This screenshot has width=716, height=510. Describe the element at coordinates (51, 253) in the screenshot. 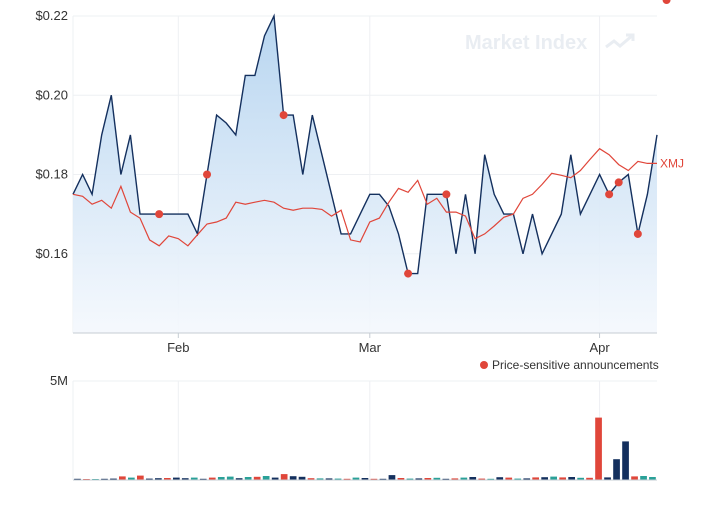

I see `price-y-tick-label: $0.16` at that location.